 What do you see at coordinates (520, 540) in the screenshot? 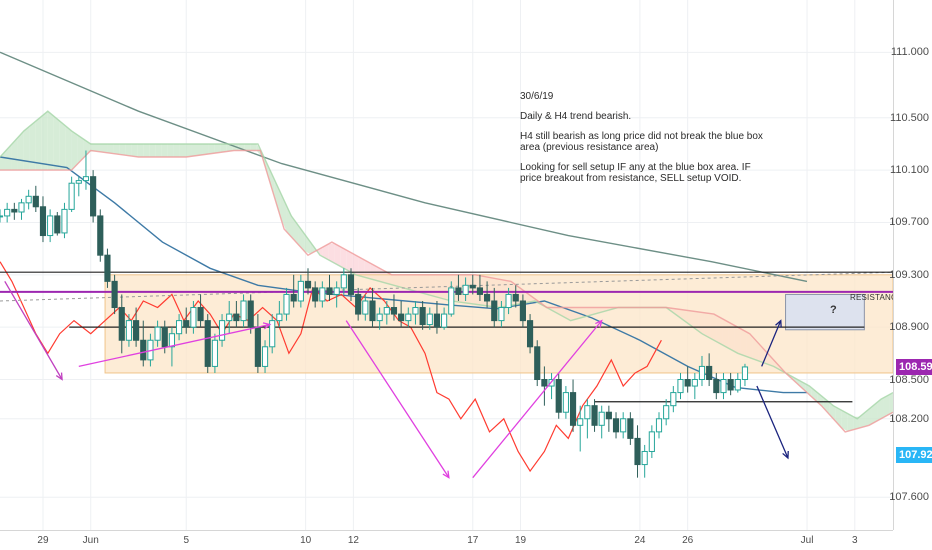
I see `x-tick-label: 19` at bounding box center [520, 540].